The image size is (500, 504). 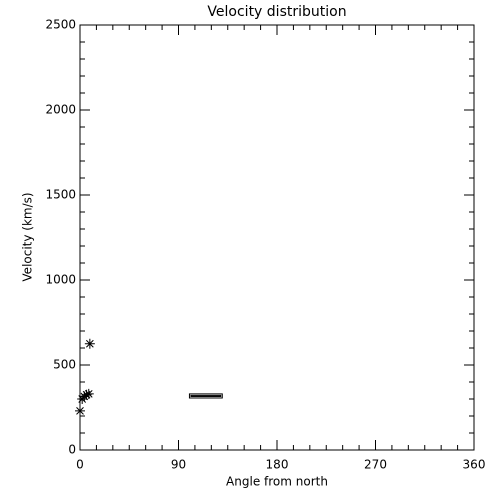 I want to click on y-tick-label: 2500, so click(x=60, y=25).